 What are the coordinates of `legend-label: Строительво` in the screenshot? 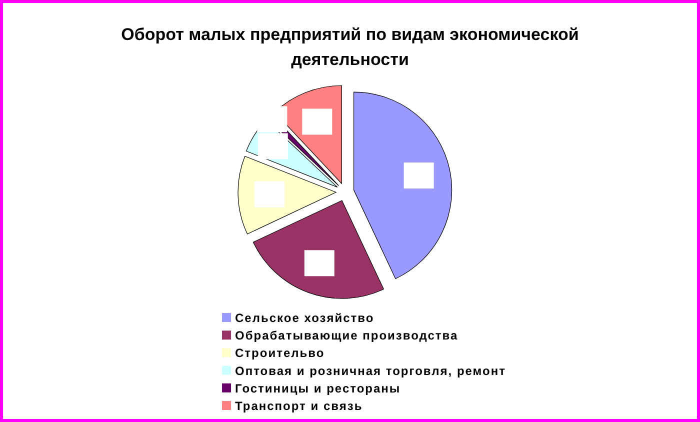 It's located at (280, 353).